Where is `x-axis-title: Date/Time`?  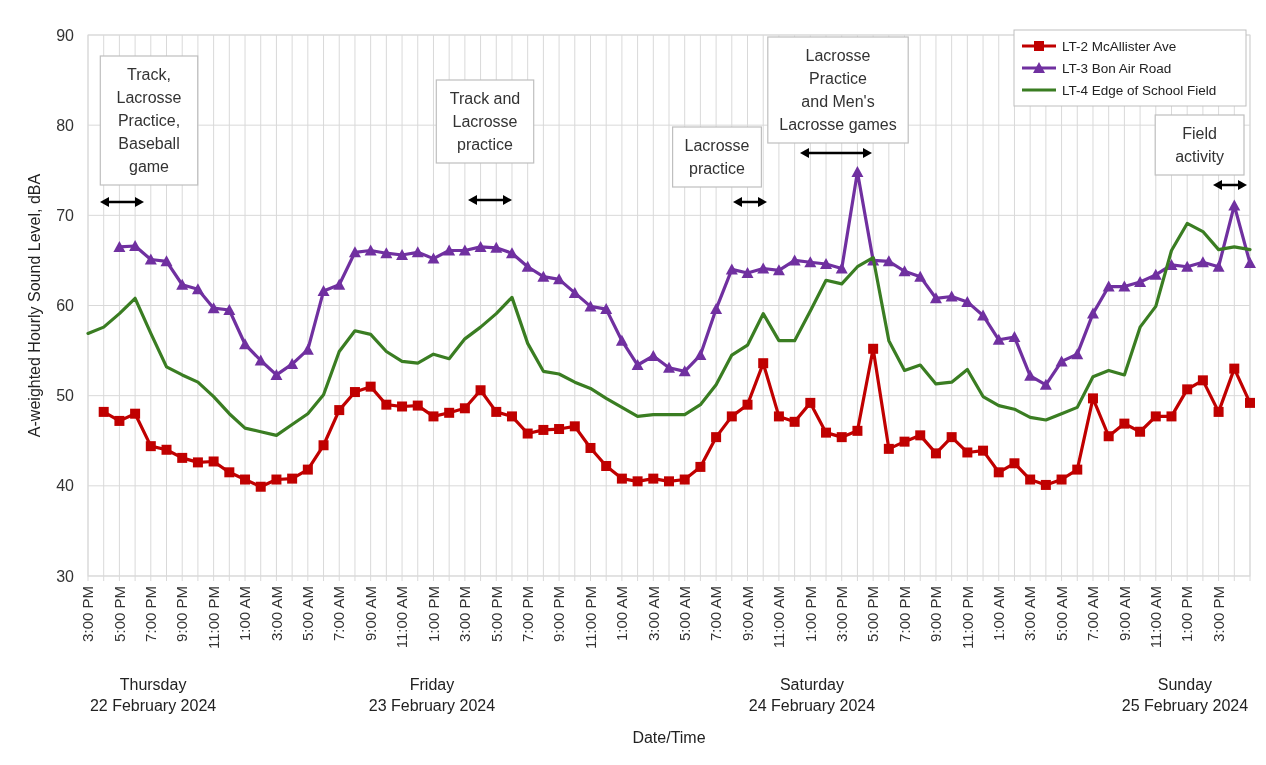 x-axis-title: Date/Time is located at coordinates (669, 737).